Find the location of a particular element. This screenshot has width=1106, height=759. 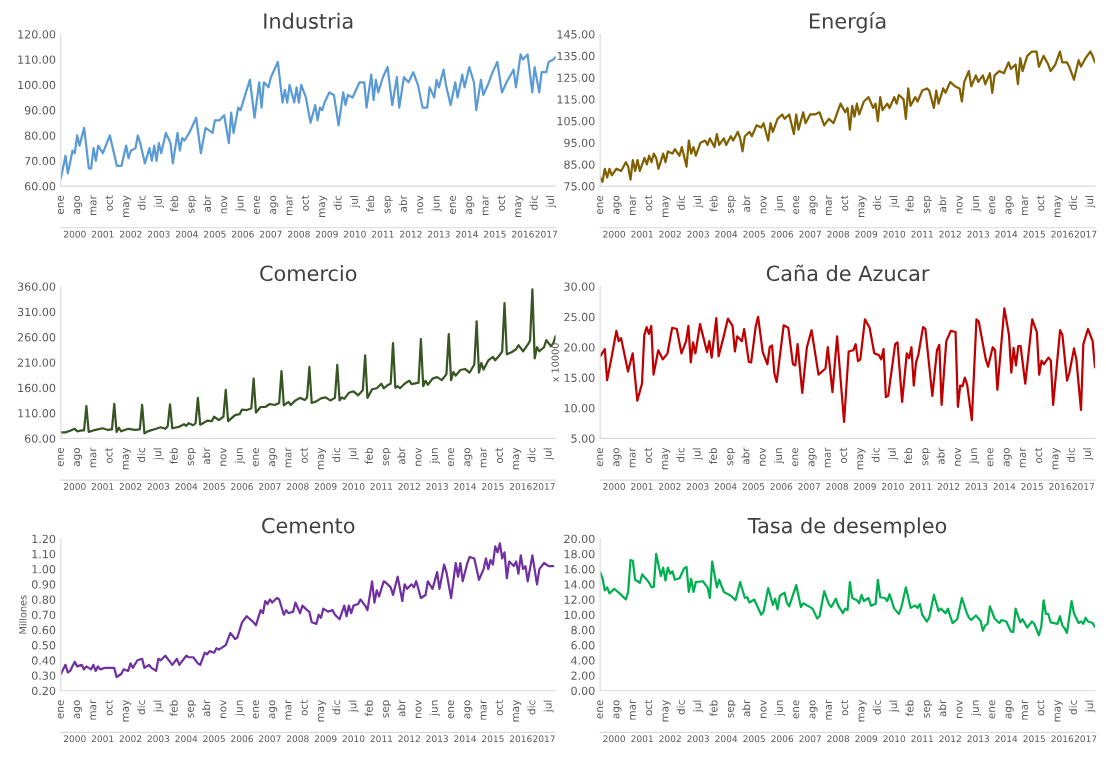

y-tick-label: 210.00 is located at coordinates (36, 362).